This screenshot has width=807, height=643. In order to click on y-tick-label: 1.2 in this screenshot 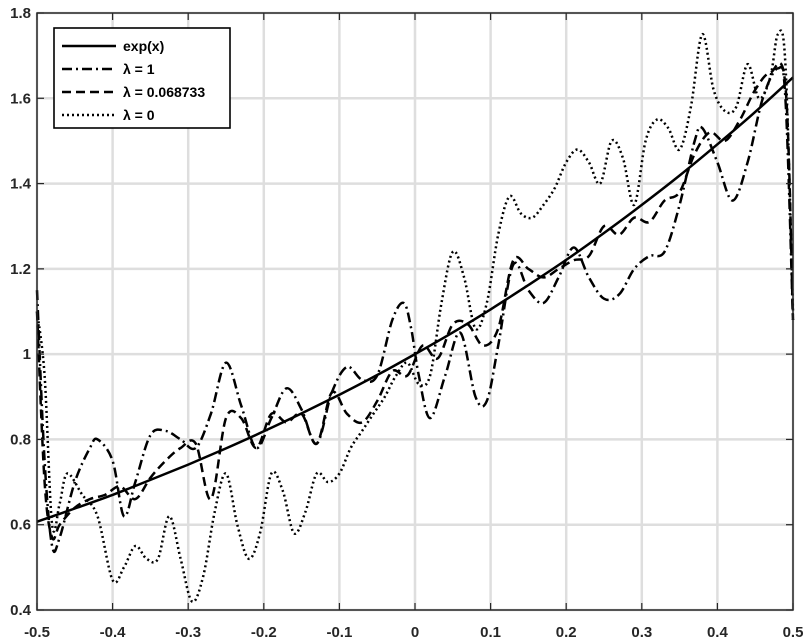, I will do `click(20, 269)`.